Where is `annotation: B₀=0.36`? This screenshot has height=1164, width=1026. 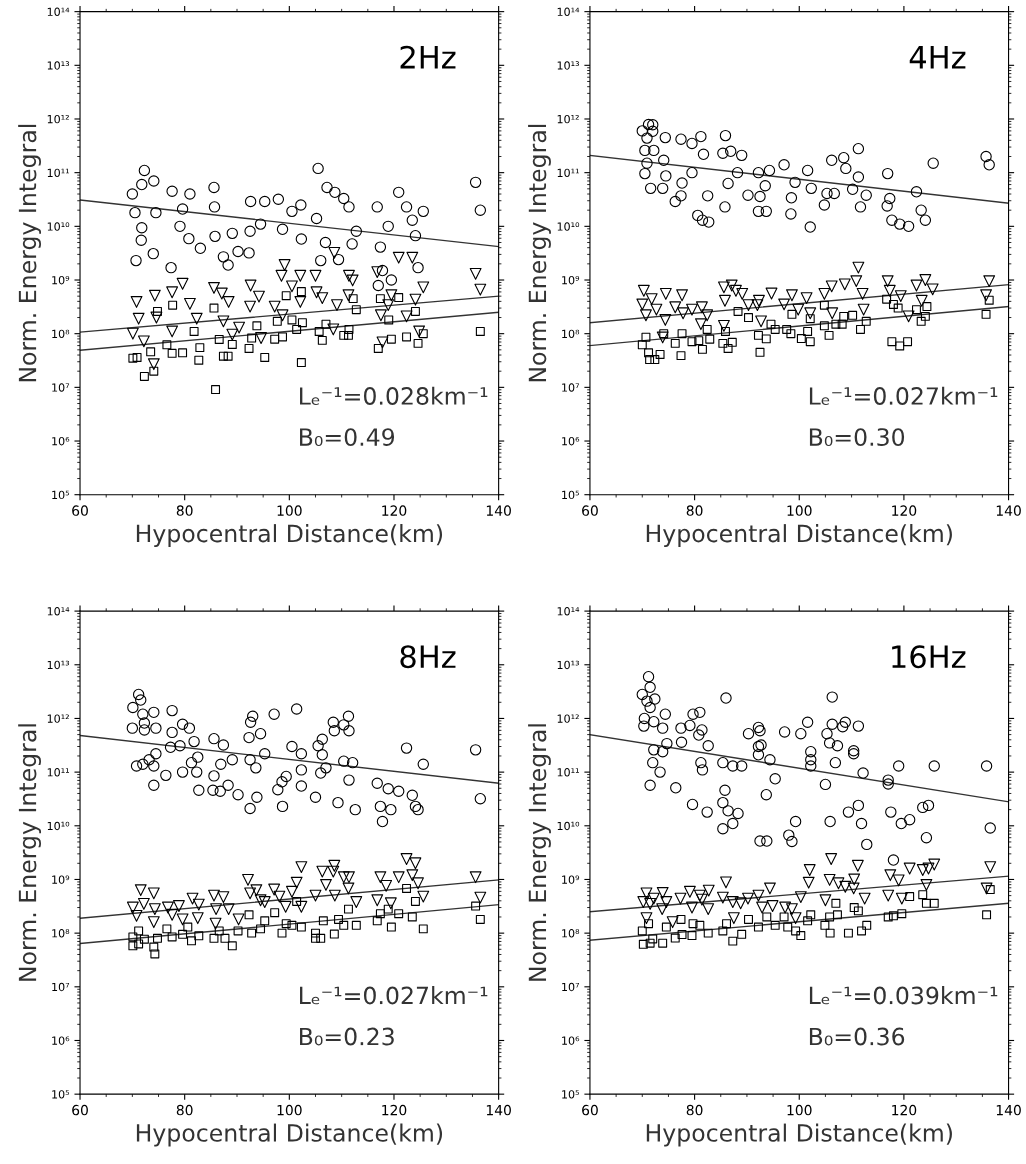 annotation: B₀=0.36 is located at coordinates (857, 1036).